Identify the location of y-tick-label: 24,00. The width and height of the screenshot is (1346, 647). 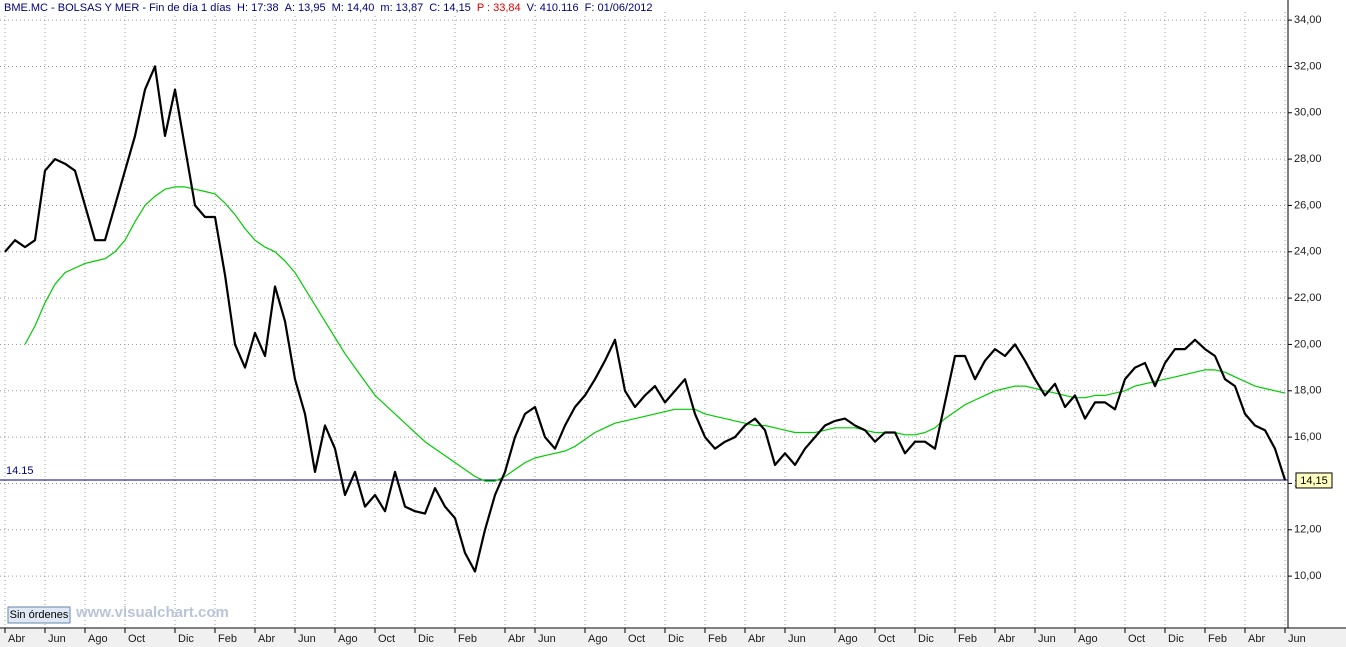
(1308, 252).